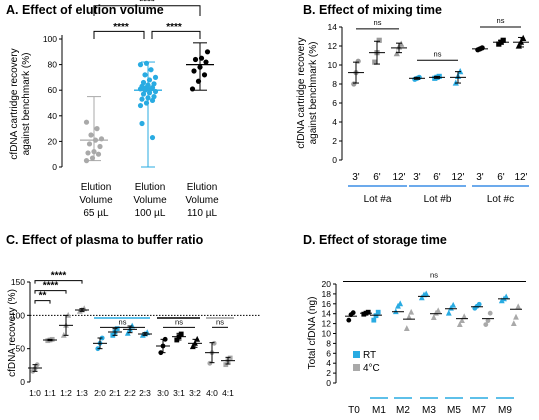 The image size is (539, 420). What do you see at coordinates (328, 353) in the screenshot?
I see `panel-d-y-tick-label: 6` at bounding box center [328, 353].